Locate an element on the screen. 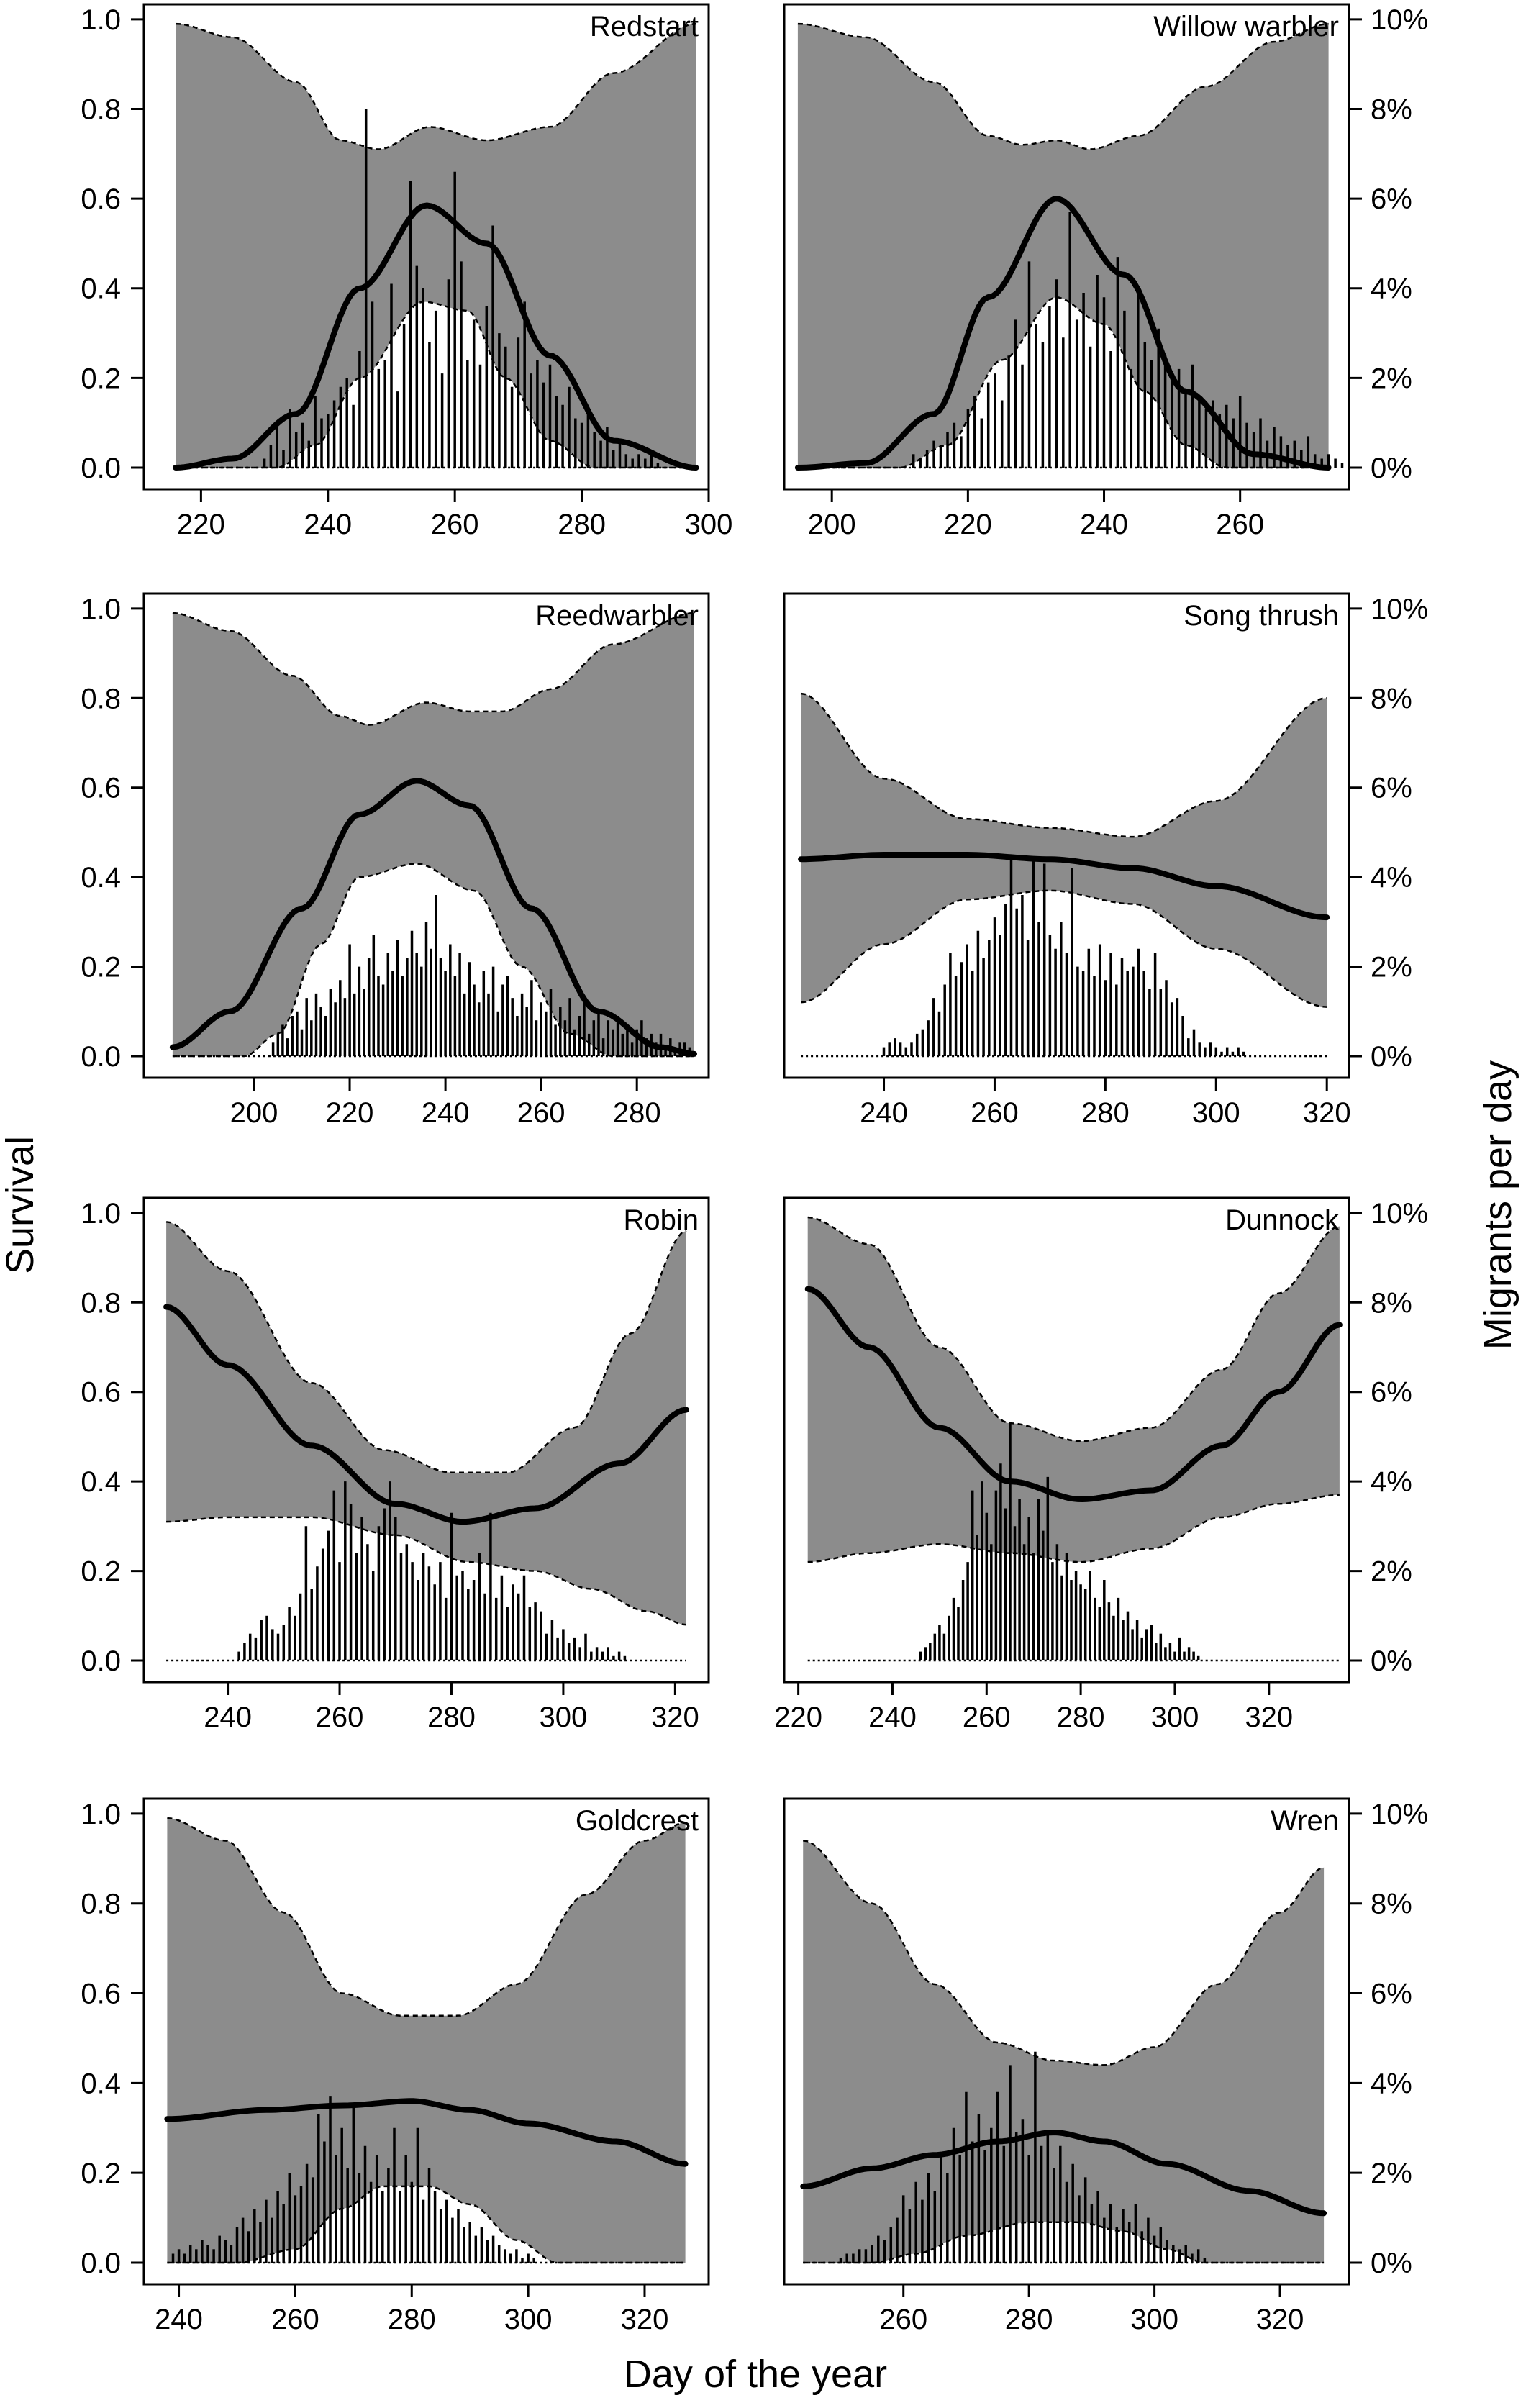  panel-title: Song thrush is located at coordinates (1261, 616).